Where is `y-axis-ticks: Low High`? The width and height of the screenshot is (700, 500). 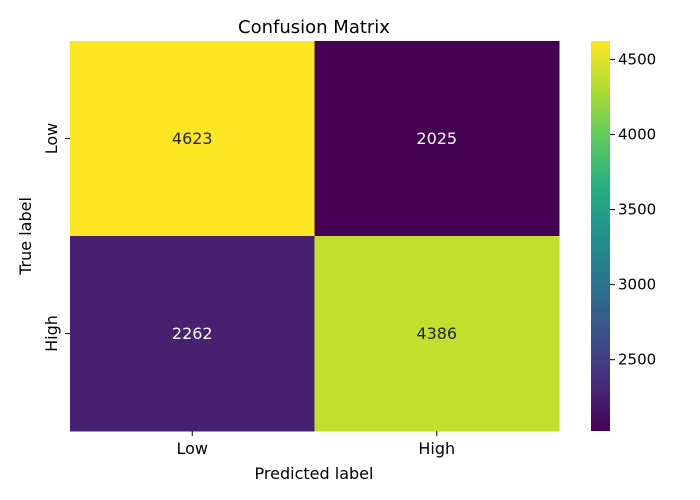 y-axis-ticks: Low High is located at coordinates (56, 237).